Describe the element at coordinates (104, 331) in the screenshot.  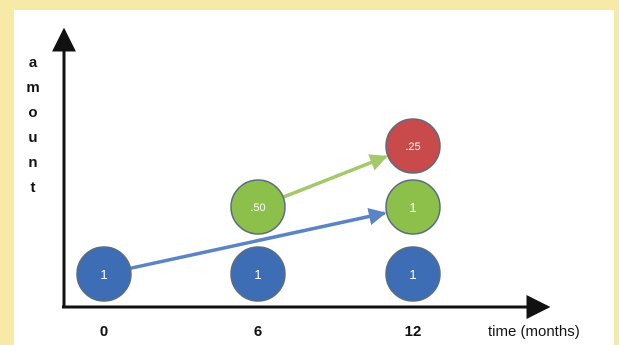
I see `x-tick-label: 0` at that location.